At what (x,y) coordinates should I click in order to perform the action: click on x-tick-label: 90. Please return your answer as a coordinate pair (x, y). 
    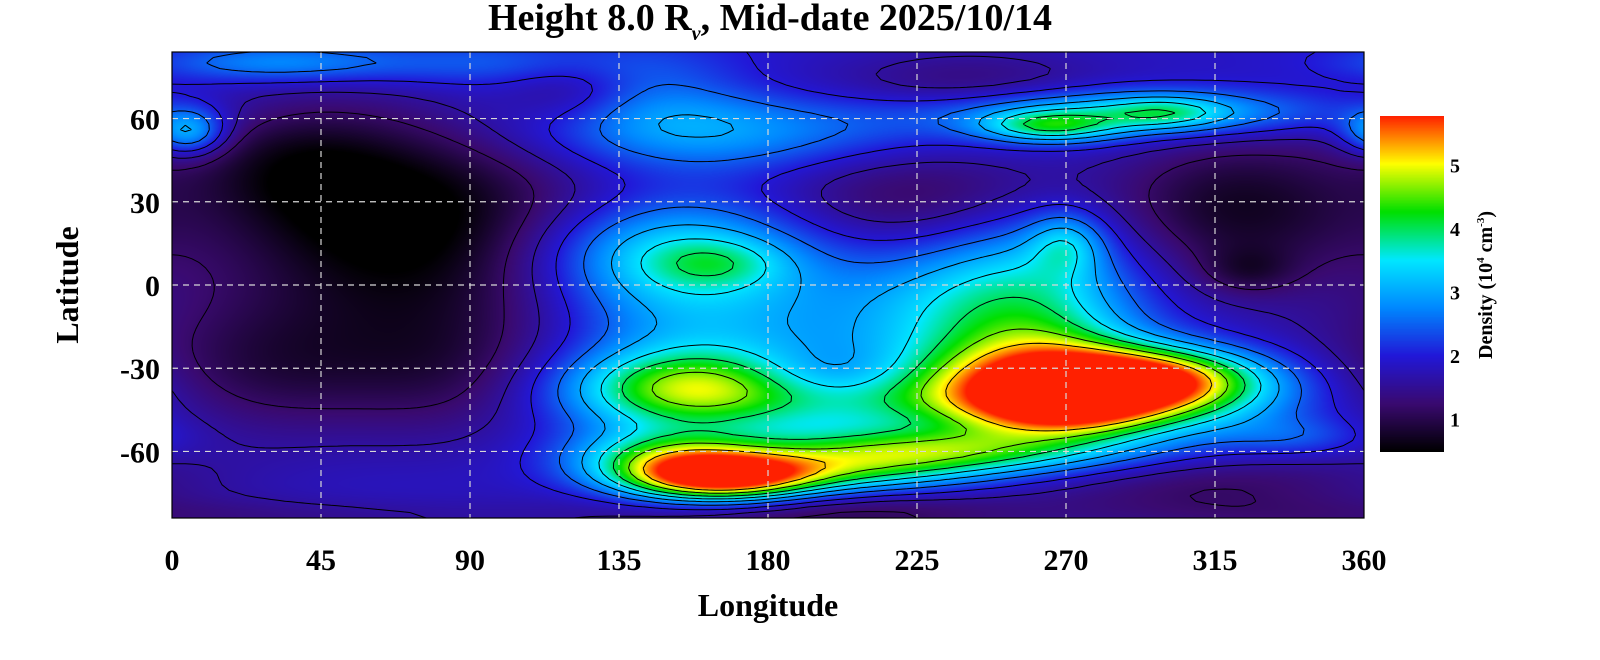
    Looking at the image, I should click on (470, 560).